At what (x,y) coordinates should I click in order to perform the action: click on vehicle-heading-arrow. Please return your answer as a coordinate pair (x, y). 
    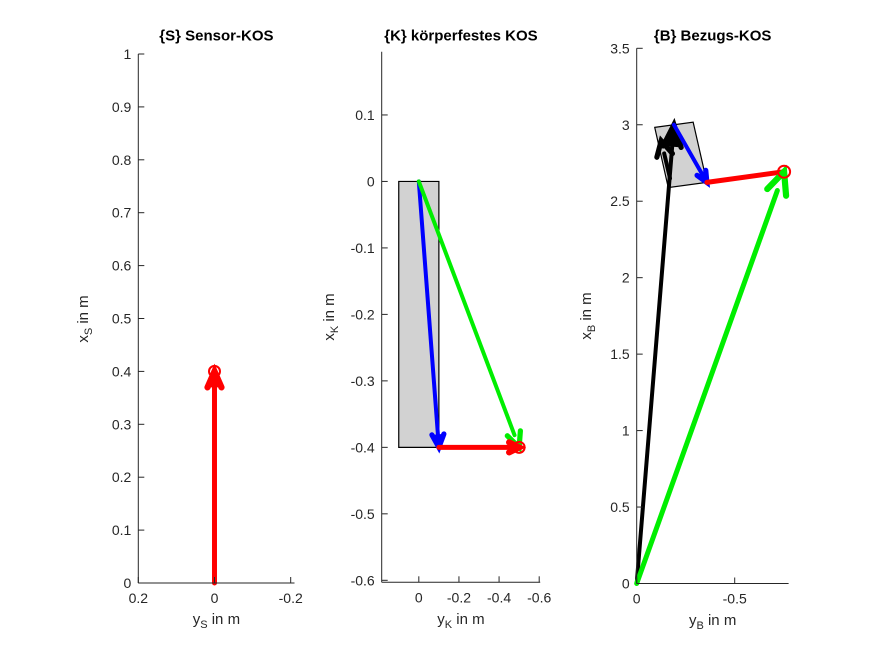
    Looking at the image, I should click on (665, 158).